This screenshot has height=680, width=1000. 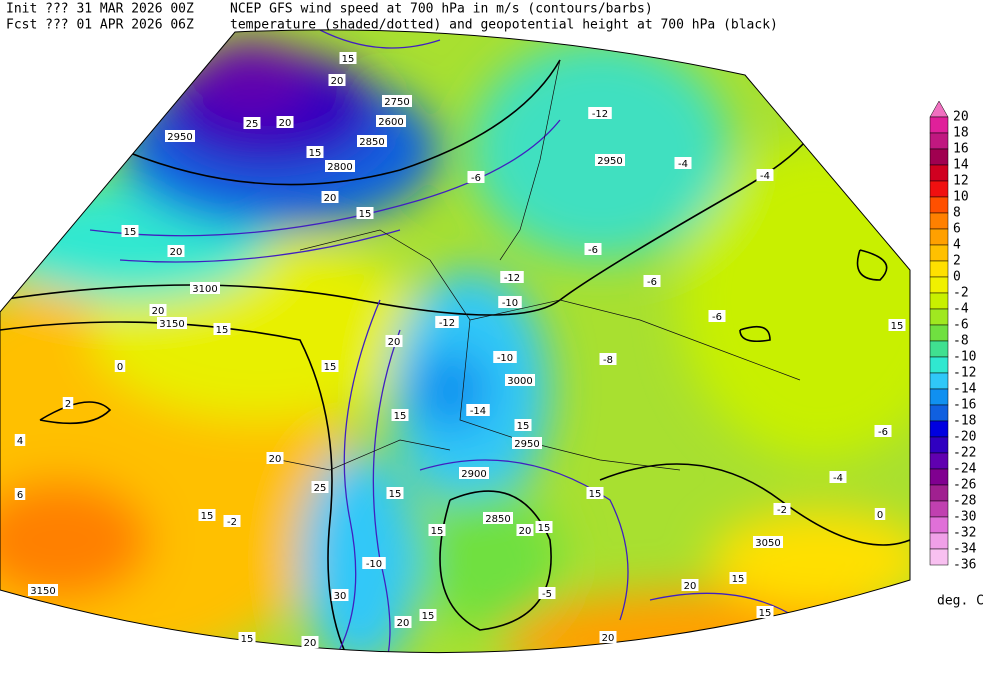 What do you see at coordinates (957, 229) in the screenshot?
I see `colorbar-label: 6` at bounding box center [957, 229].